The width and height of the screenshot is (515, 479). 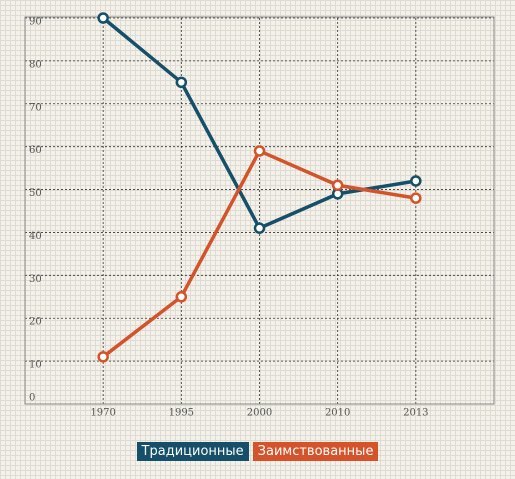 I want to click on x-tick-label: 1970, so click(x=102, y=413).